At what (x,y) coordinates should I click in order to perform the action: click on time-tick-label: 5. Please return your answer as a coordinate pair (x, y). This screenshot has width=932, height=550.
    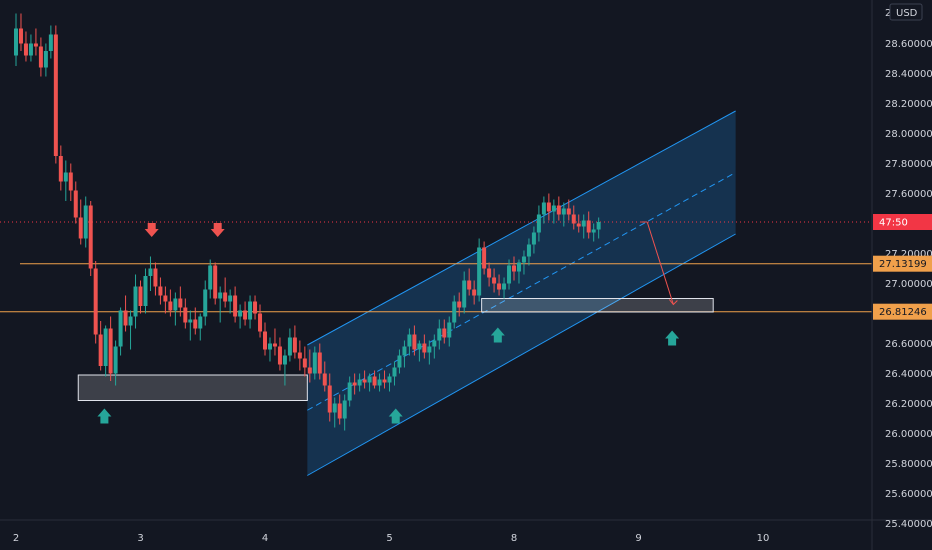
    Looking at the image, I should click on (389, 538).